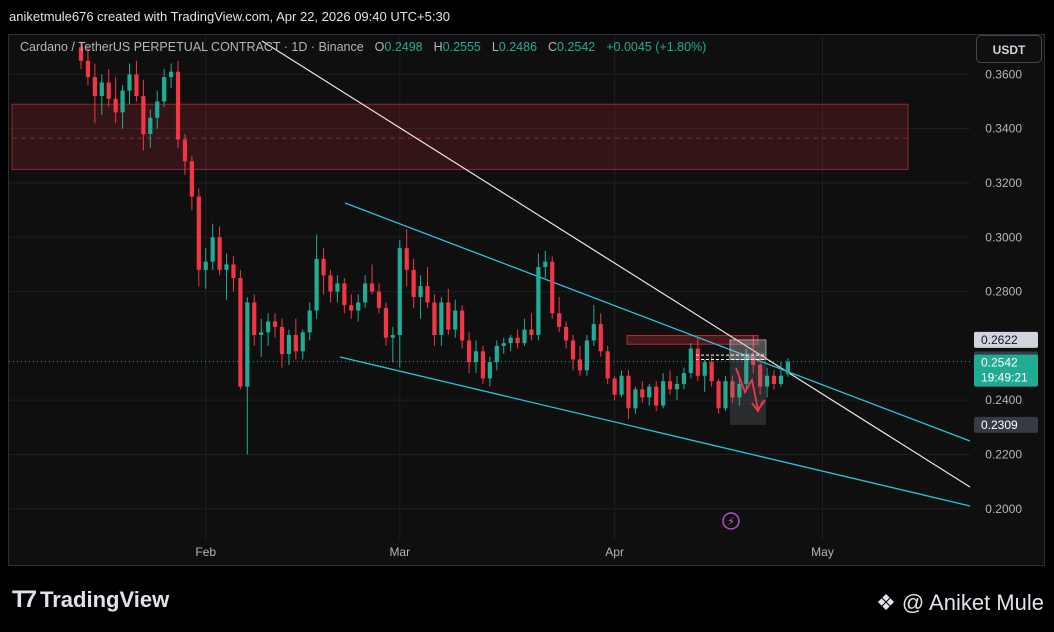 The width and height of the screenshot is (1054, 632). I want to click on binance-diamond-icon: ❖, so click(886, 602).